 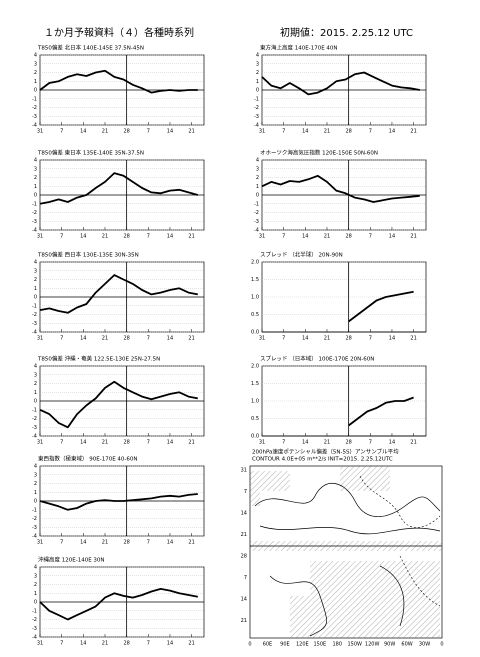 What do you see at coordinates (71, 560) in the screenshot?
I see `panel-title: 沖縄高度 120E-140E 30N` at bounding box center [71, 560].